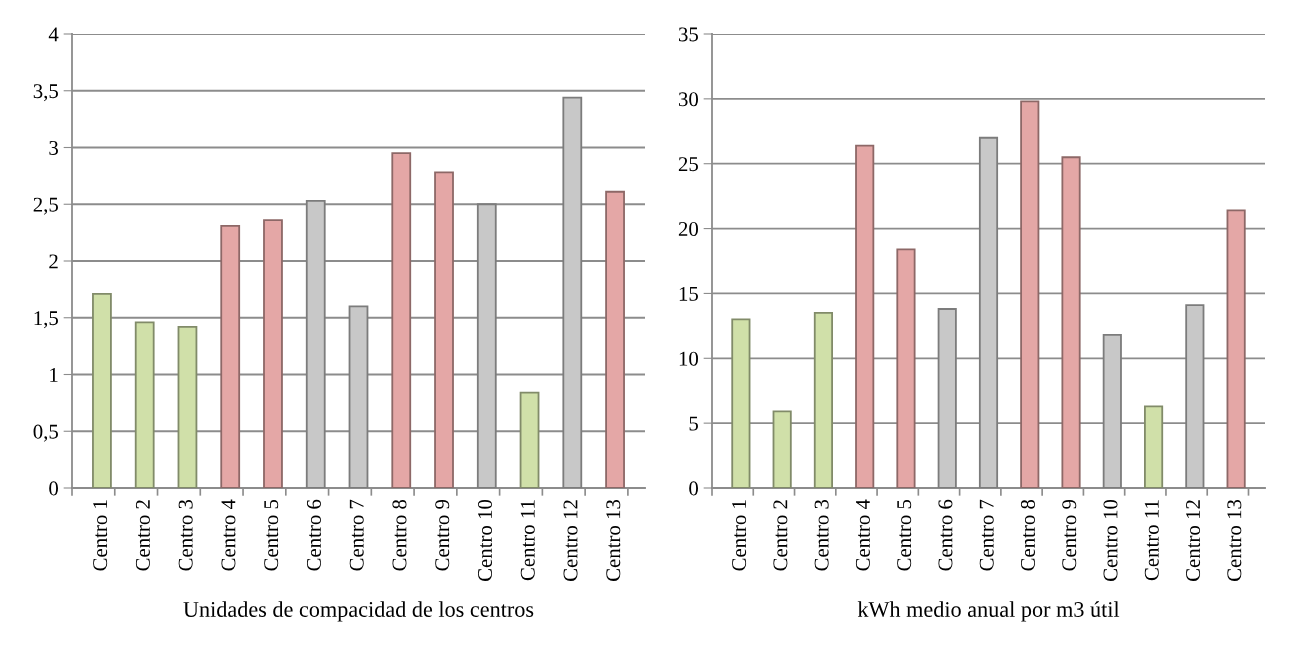 The image size is (1291, 666). I want to click on y-tick-label: 25, so click(688, 164).